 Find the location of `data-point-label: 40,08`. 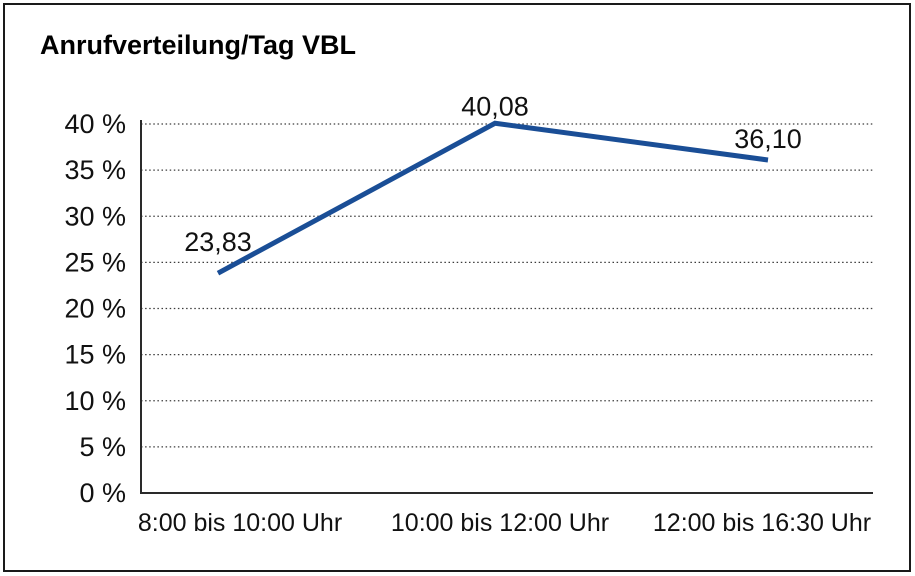

data-point-label: 40,08 is located at coordinates (495, 106).